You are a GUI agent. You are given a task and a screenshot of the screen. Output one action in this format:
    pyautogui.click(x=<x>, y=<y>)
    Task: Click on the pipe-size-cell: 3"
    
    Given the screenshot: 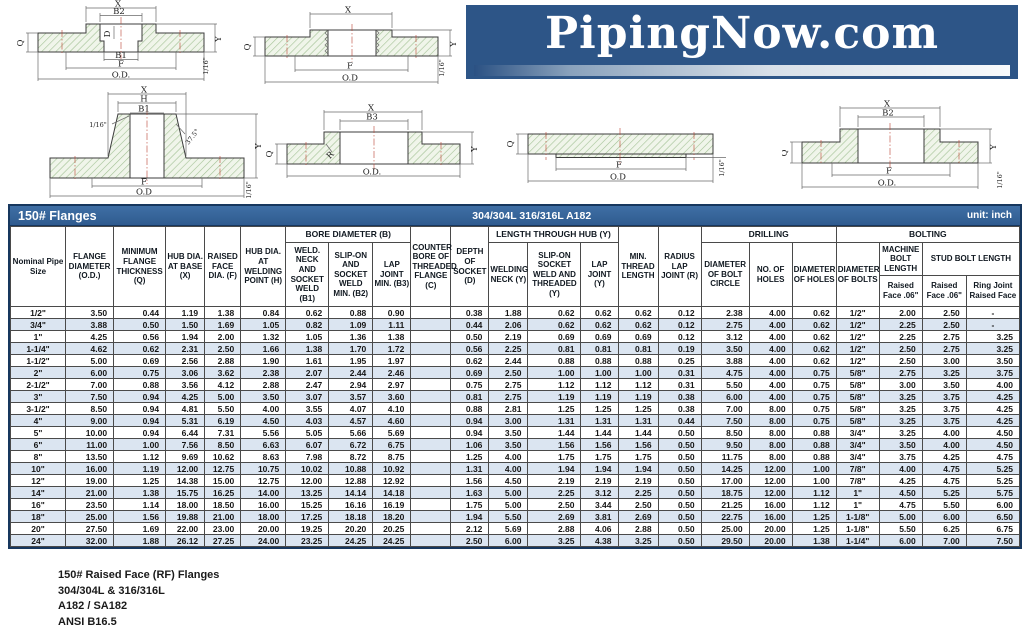 What is the action you would take?
    pyautogui.click(x=38, y=396)
    